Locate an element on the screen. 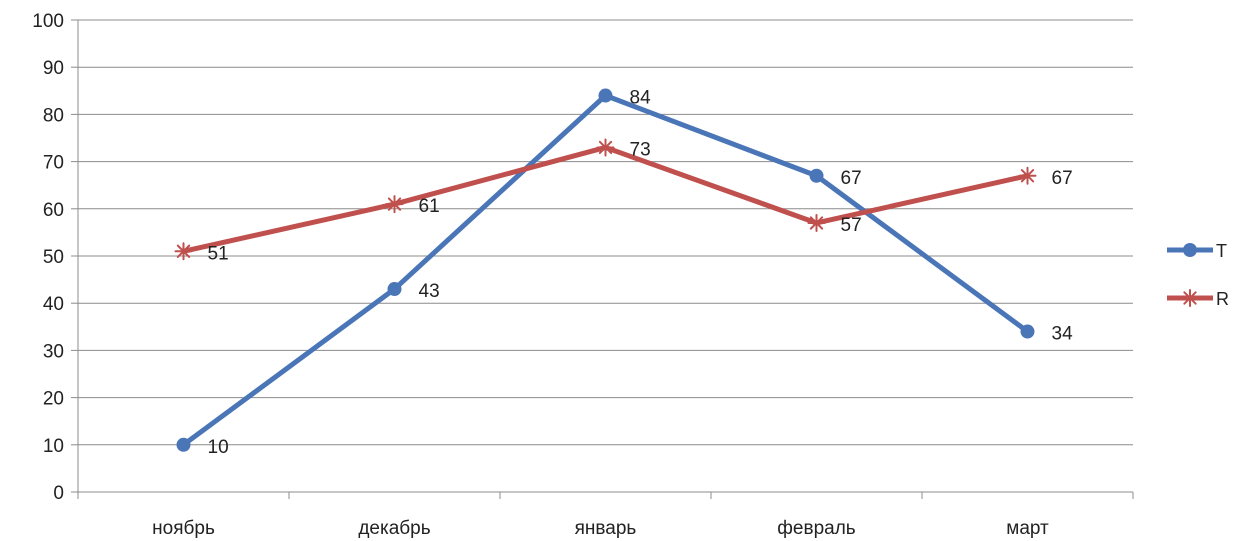 Image resolution: width=1246 pixels, height=541 pixels. x-tick-label: февраль is located at coordinates (816, 528).